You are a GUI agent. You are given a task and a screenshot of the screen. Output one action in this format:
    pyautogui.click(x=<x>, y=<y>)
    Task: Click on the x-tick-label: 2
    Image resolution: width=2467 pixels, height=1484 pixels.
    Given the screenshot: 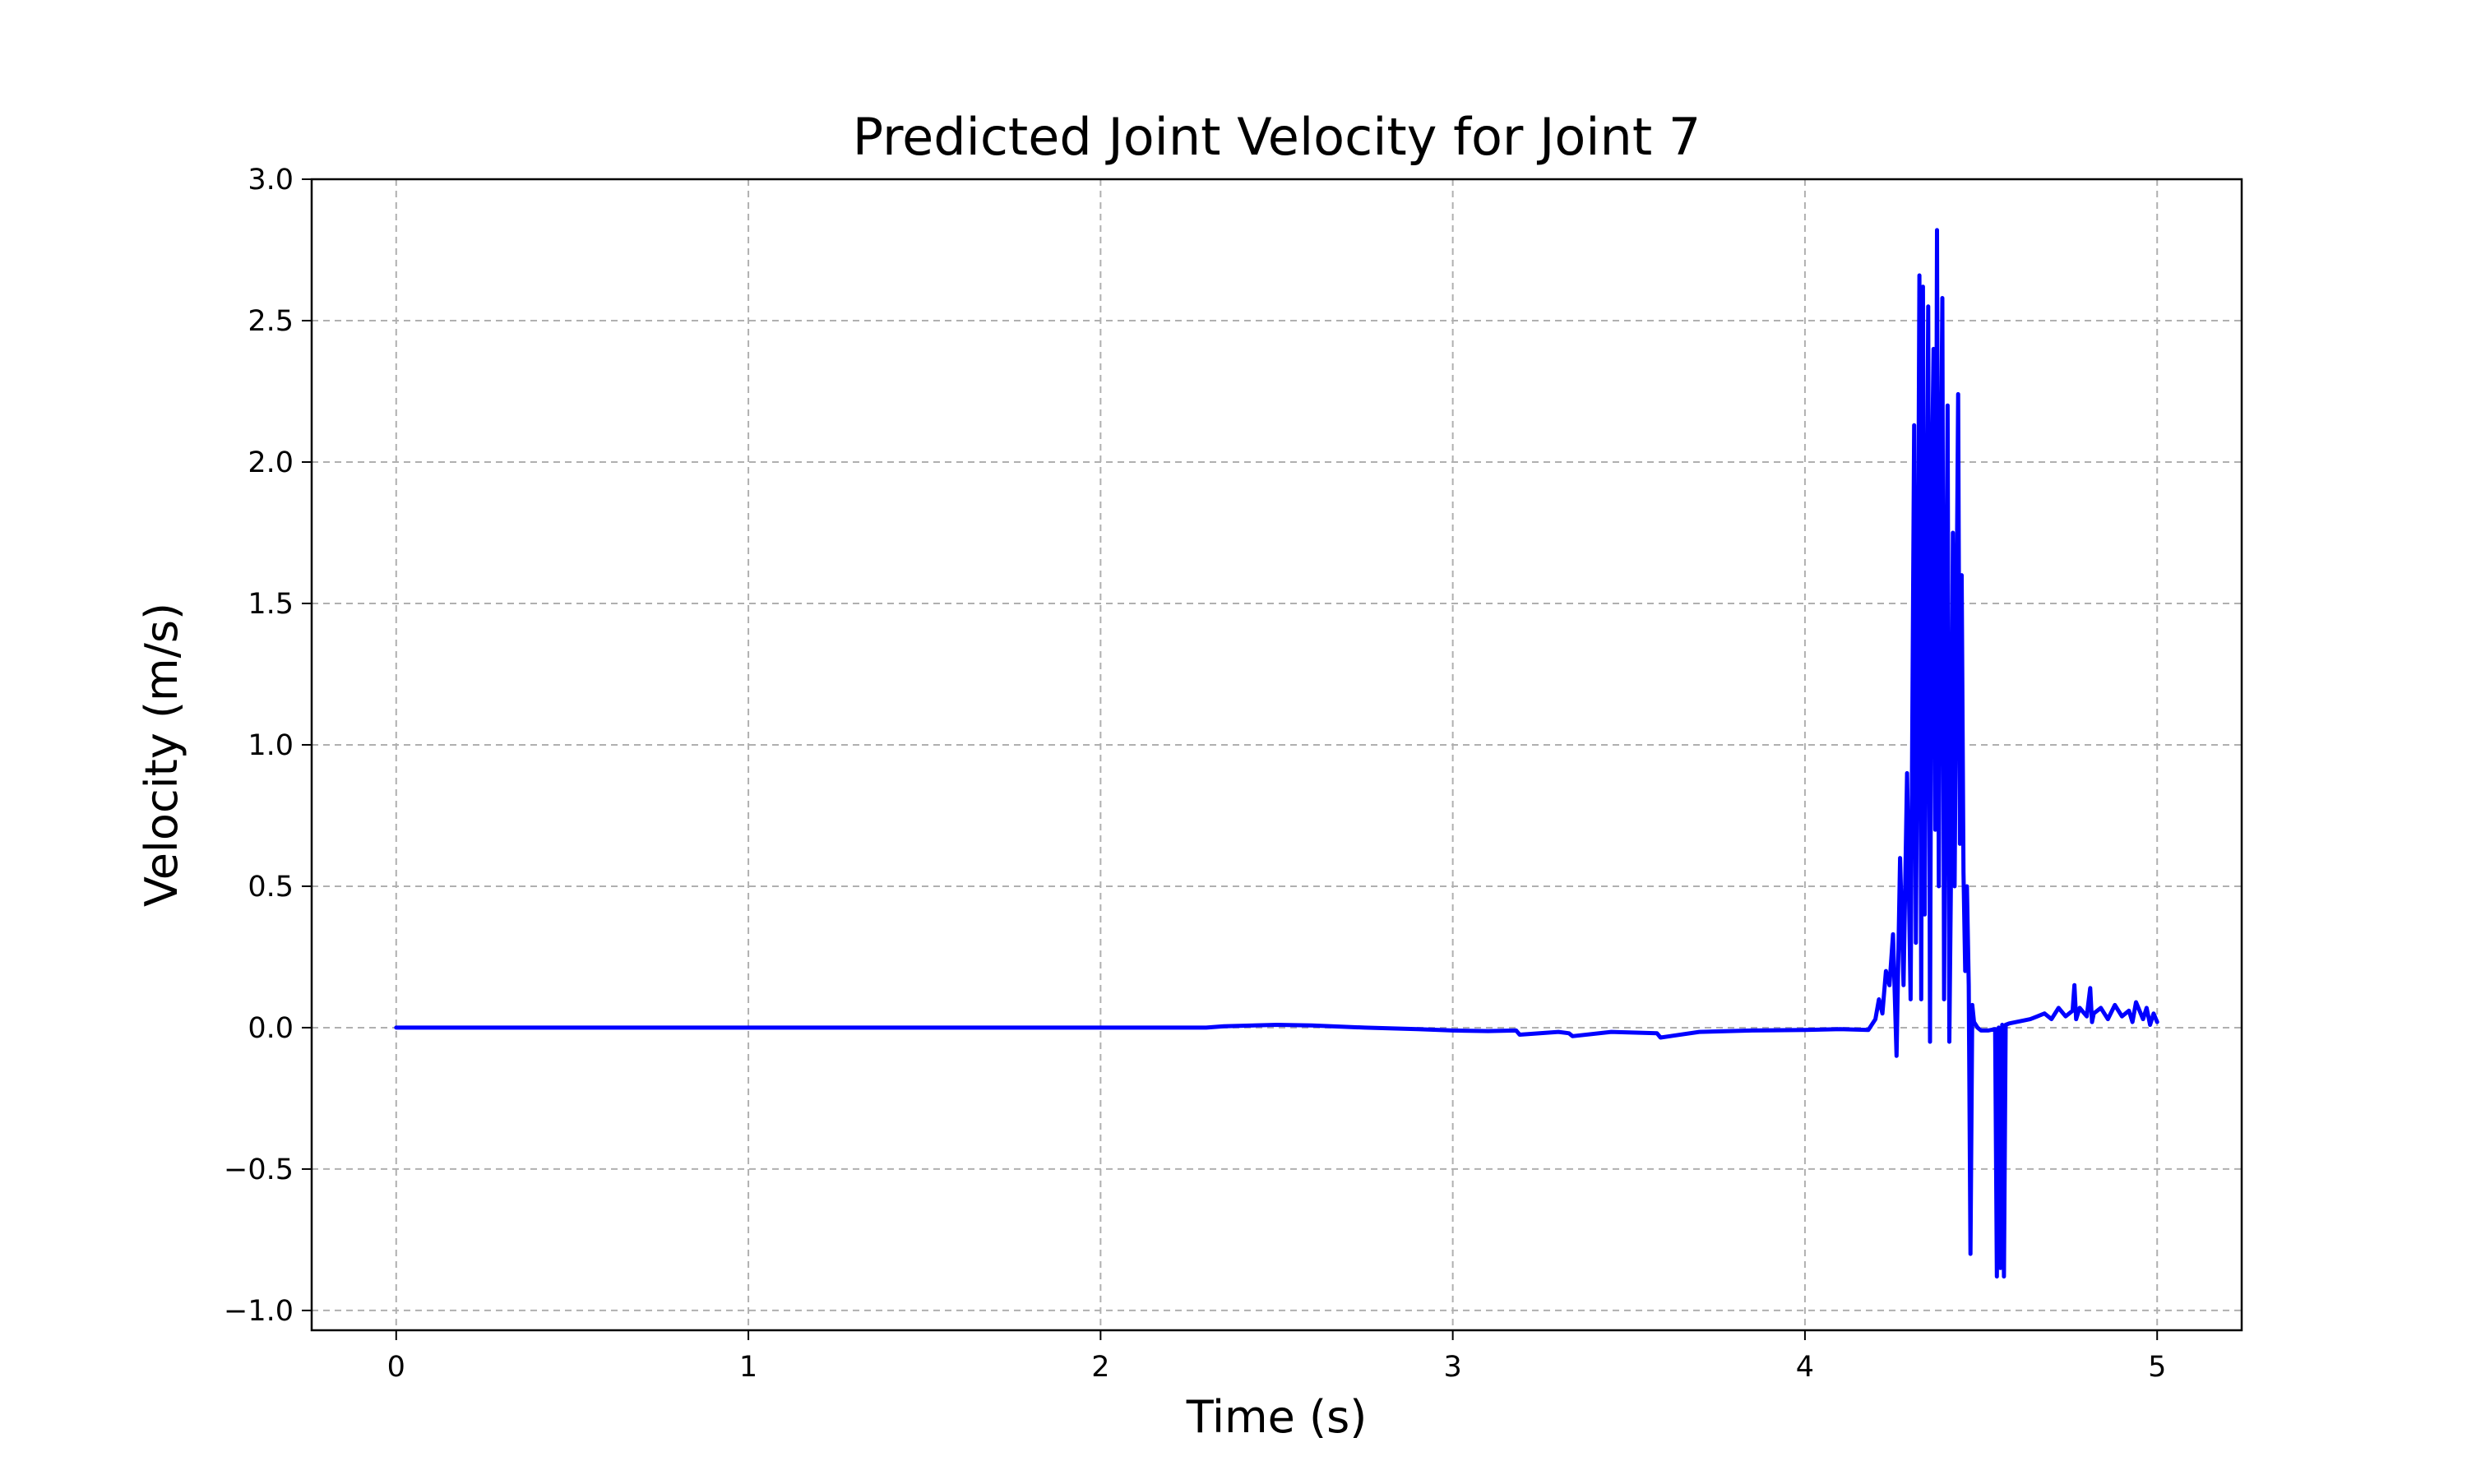 What is the action you would take?
    pyautogui.click(x=1100, y=1368)
    